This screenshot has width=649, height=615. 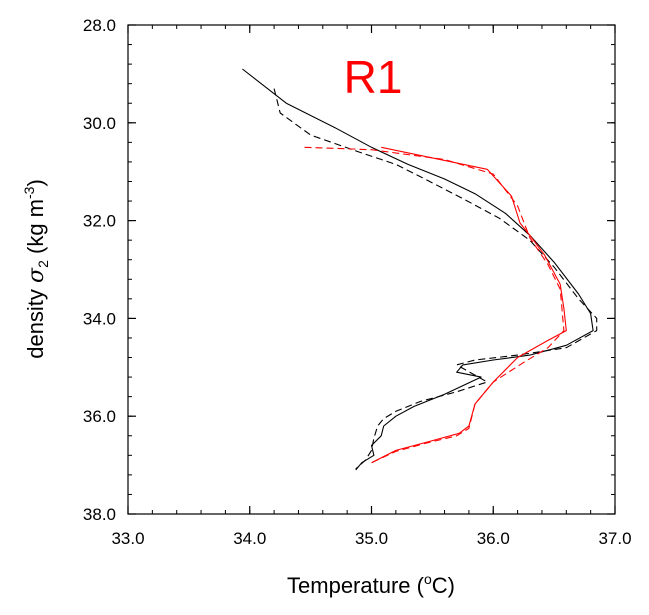 What do you see at coordinates (373, 77) in the screenshot?
I see `panel-label: R1` at bounding box center [373, 77].